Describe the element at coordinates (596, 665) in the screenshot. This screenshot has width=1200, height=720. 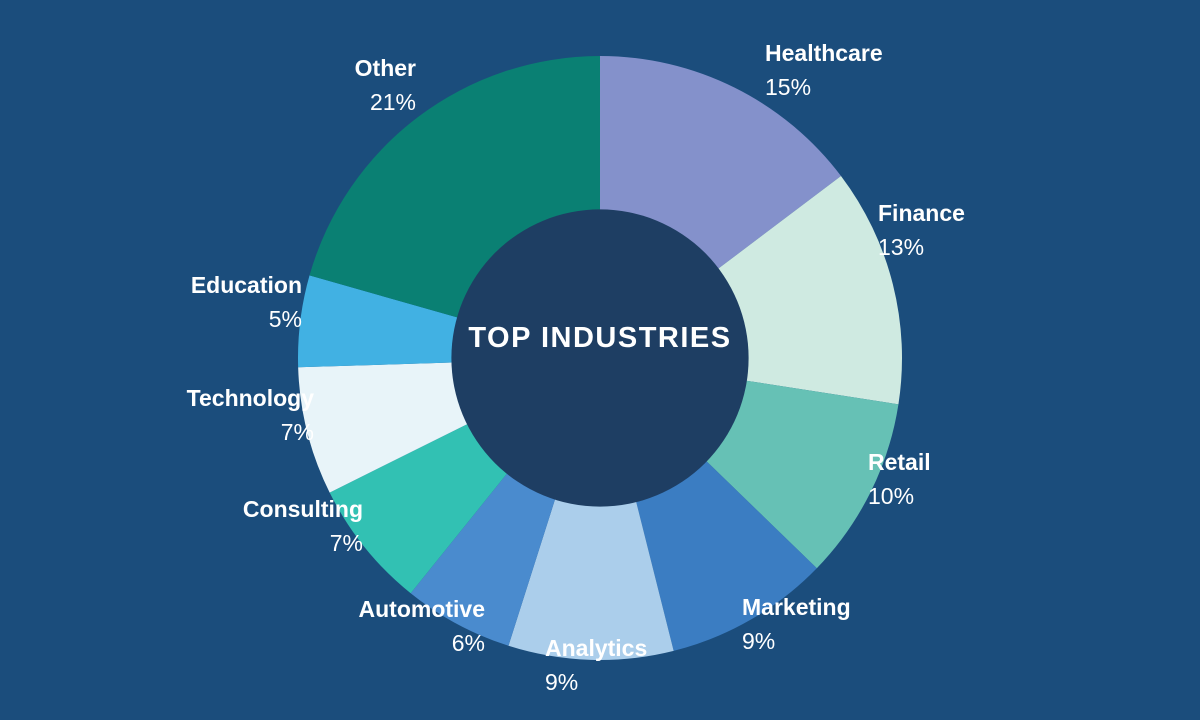
I see `label-analytics: Analytics 9%` at that location.